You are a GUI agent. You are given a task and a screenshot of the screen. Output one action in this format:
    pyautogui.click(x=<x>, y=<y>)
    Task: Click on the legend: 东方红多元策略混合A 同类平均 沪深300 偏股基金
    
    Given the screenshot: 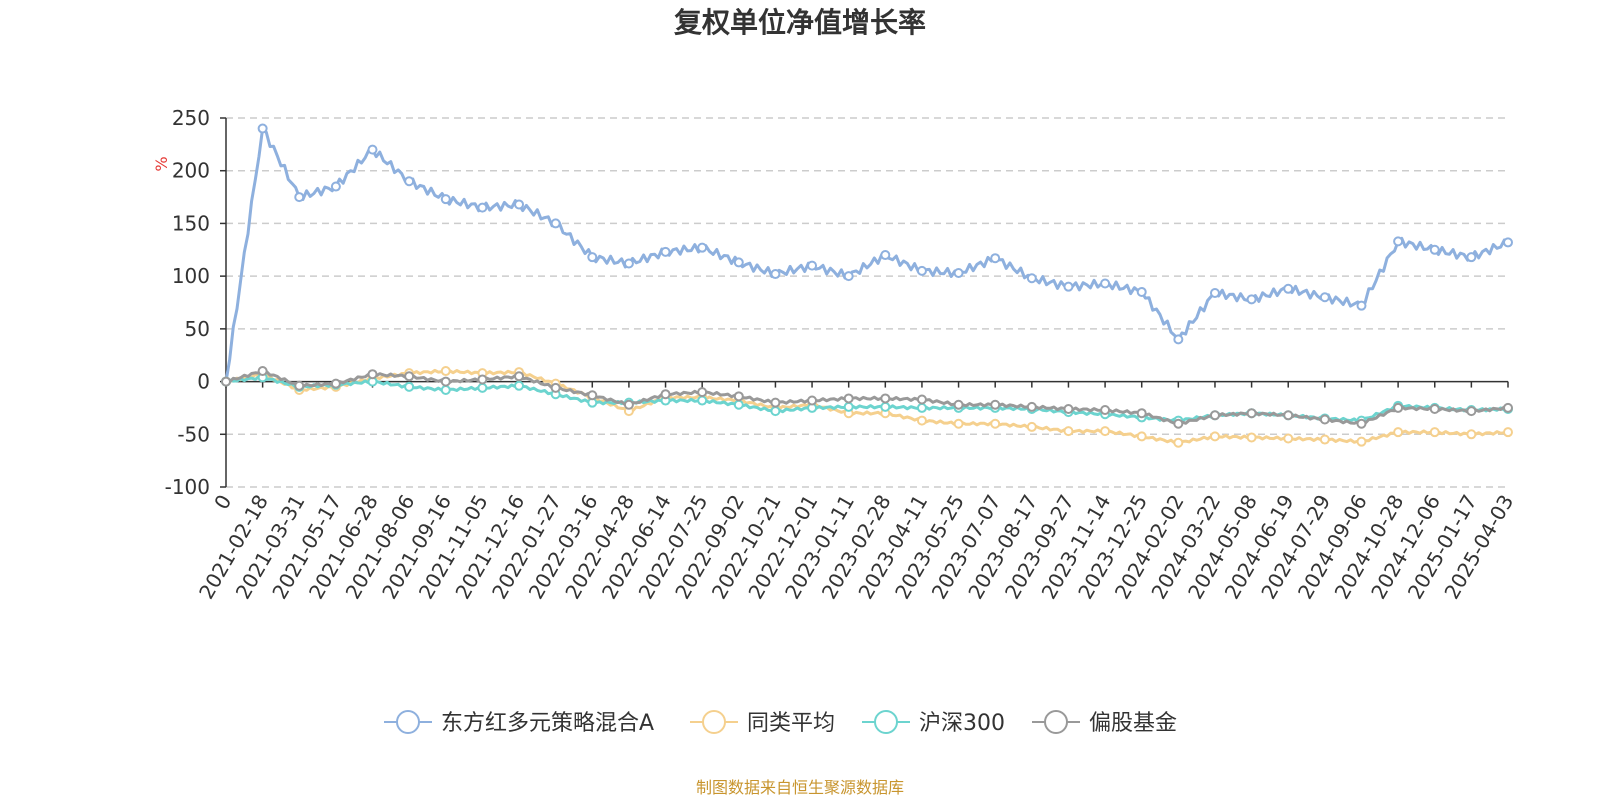 What is the action you would take?
    pyautogui.click(x=780, y=723)
    